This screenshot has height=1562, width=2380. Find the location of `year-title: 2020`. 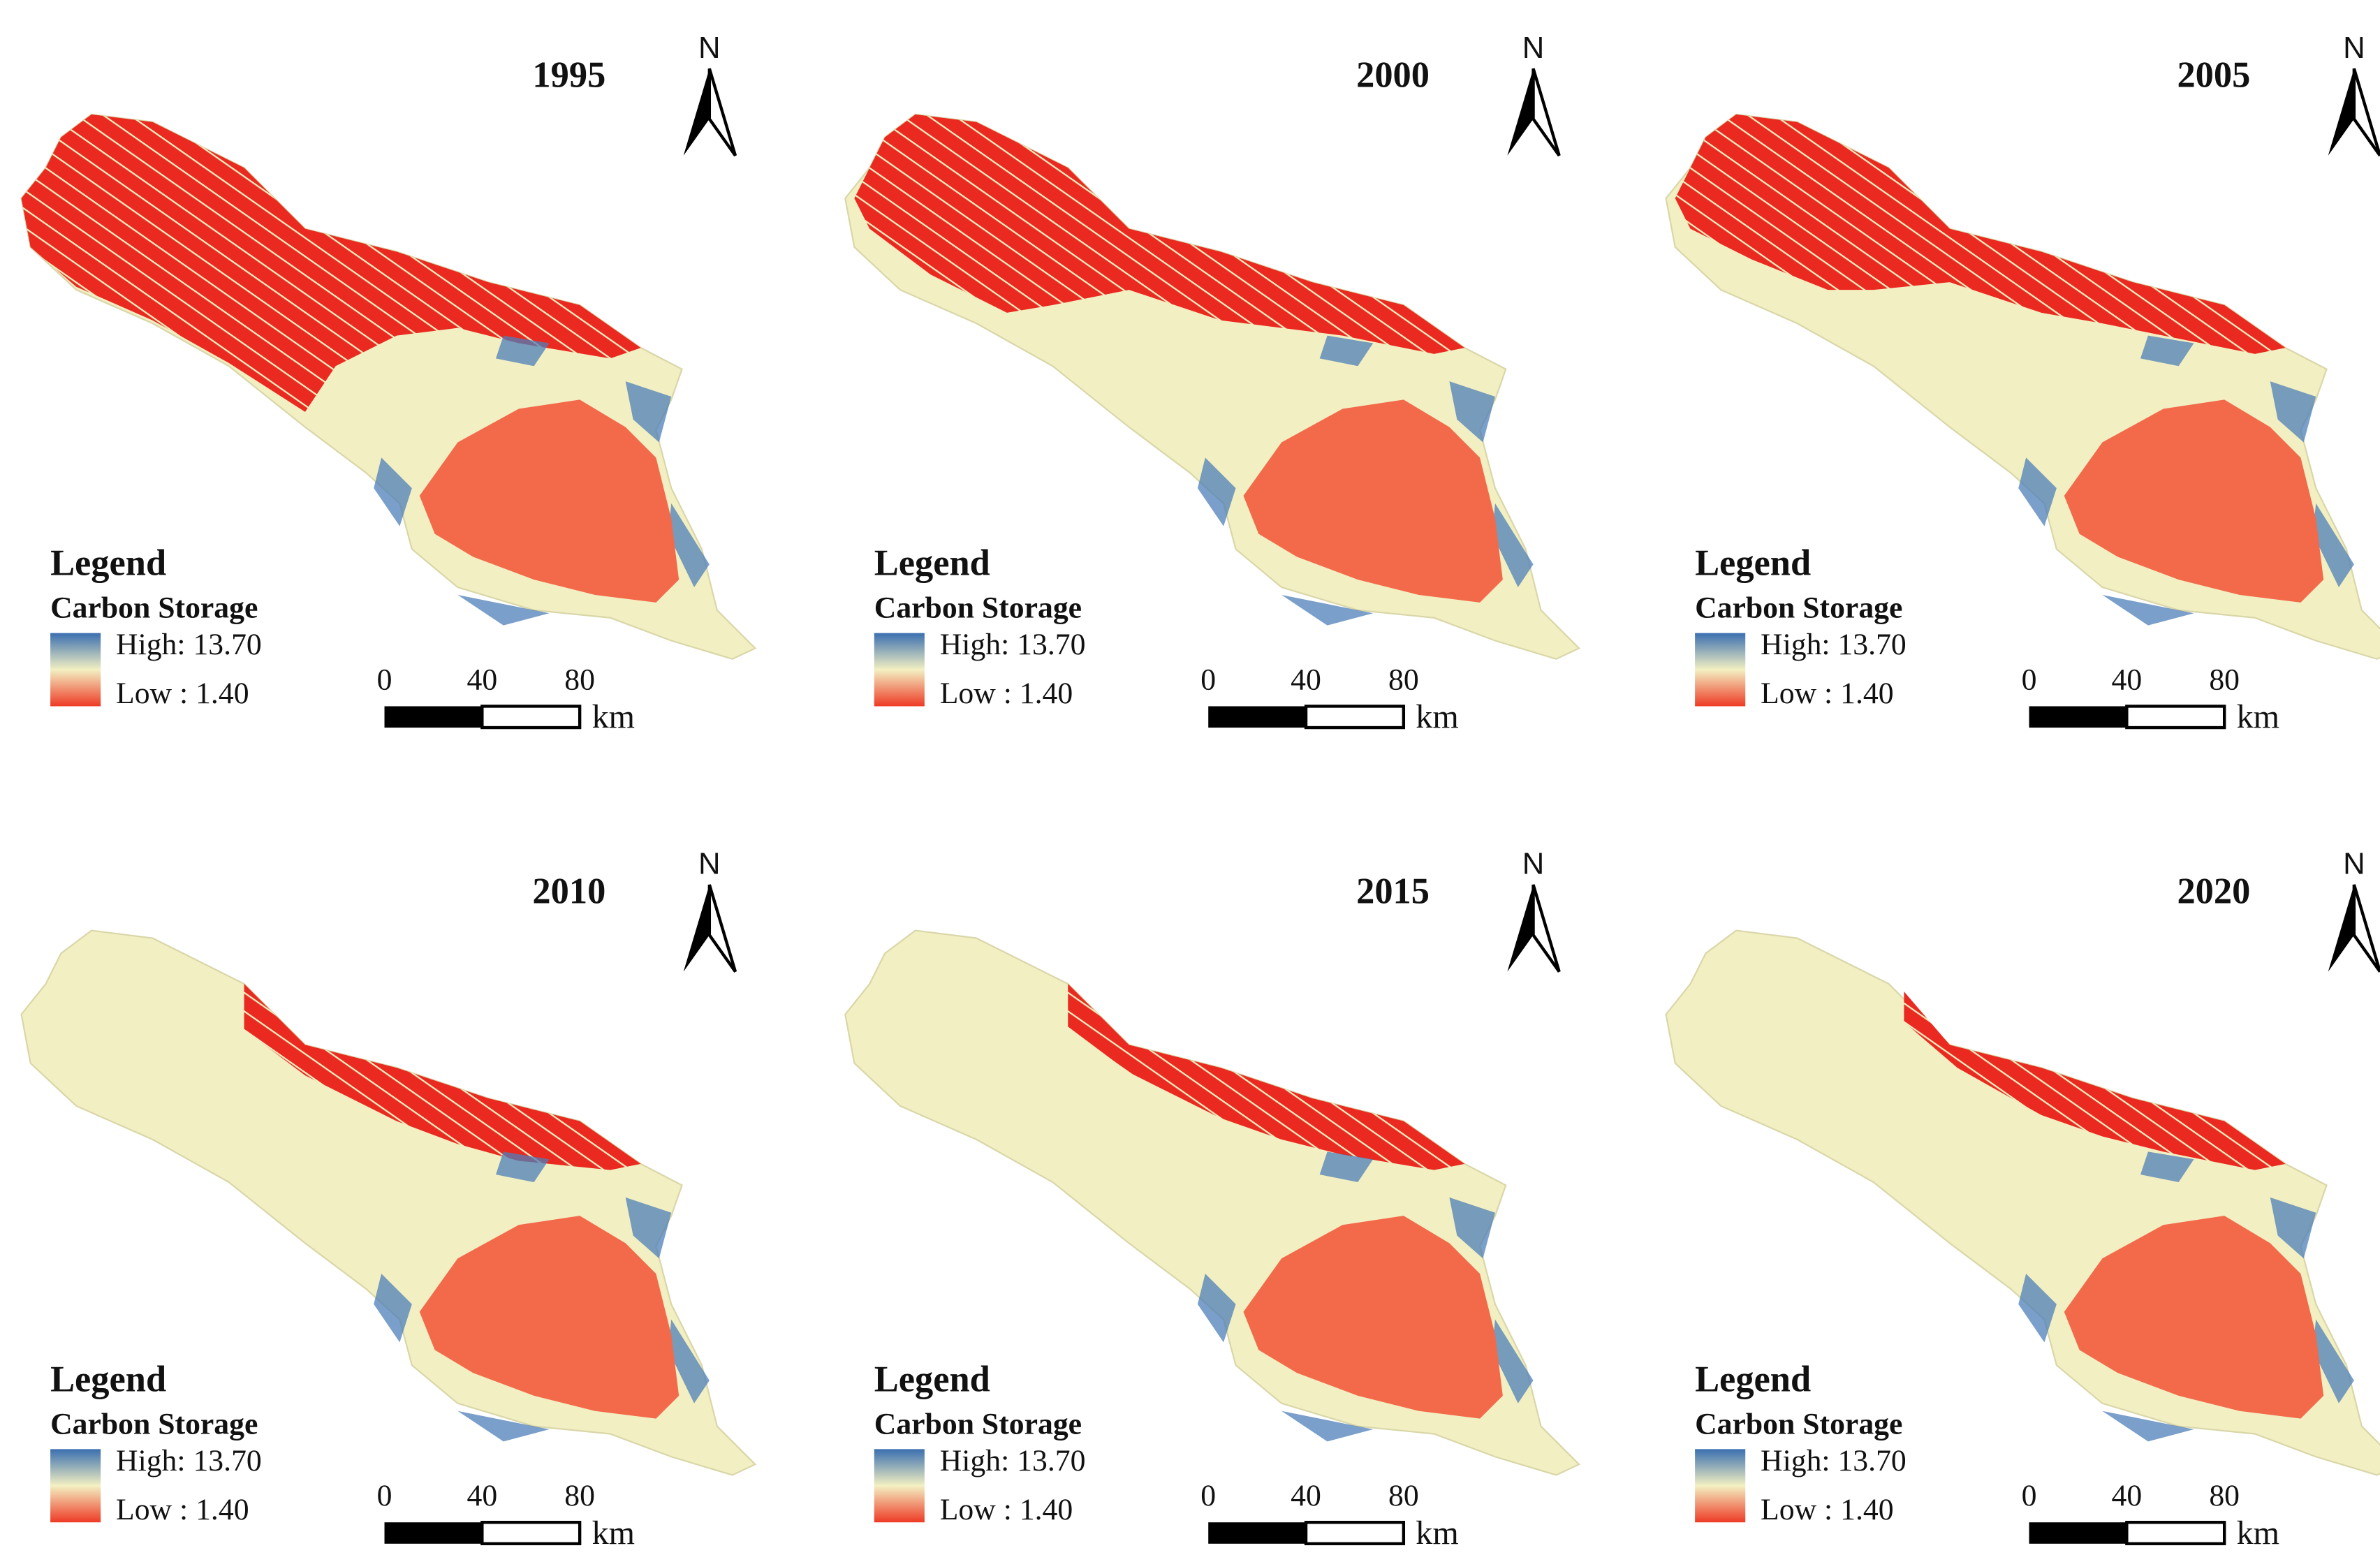

year-title: 2020 is located at coordinates (2213, 891).